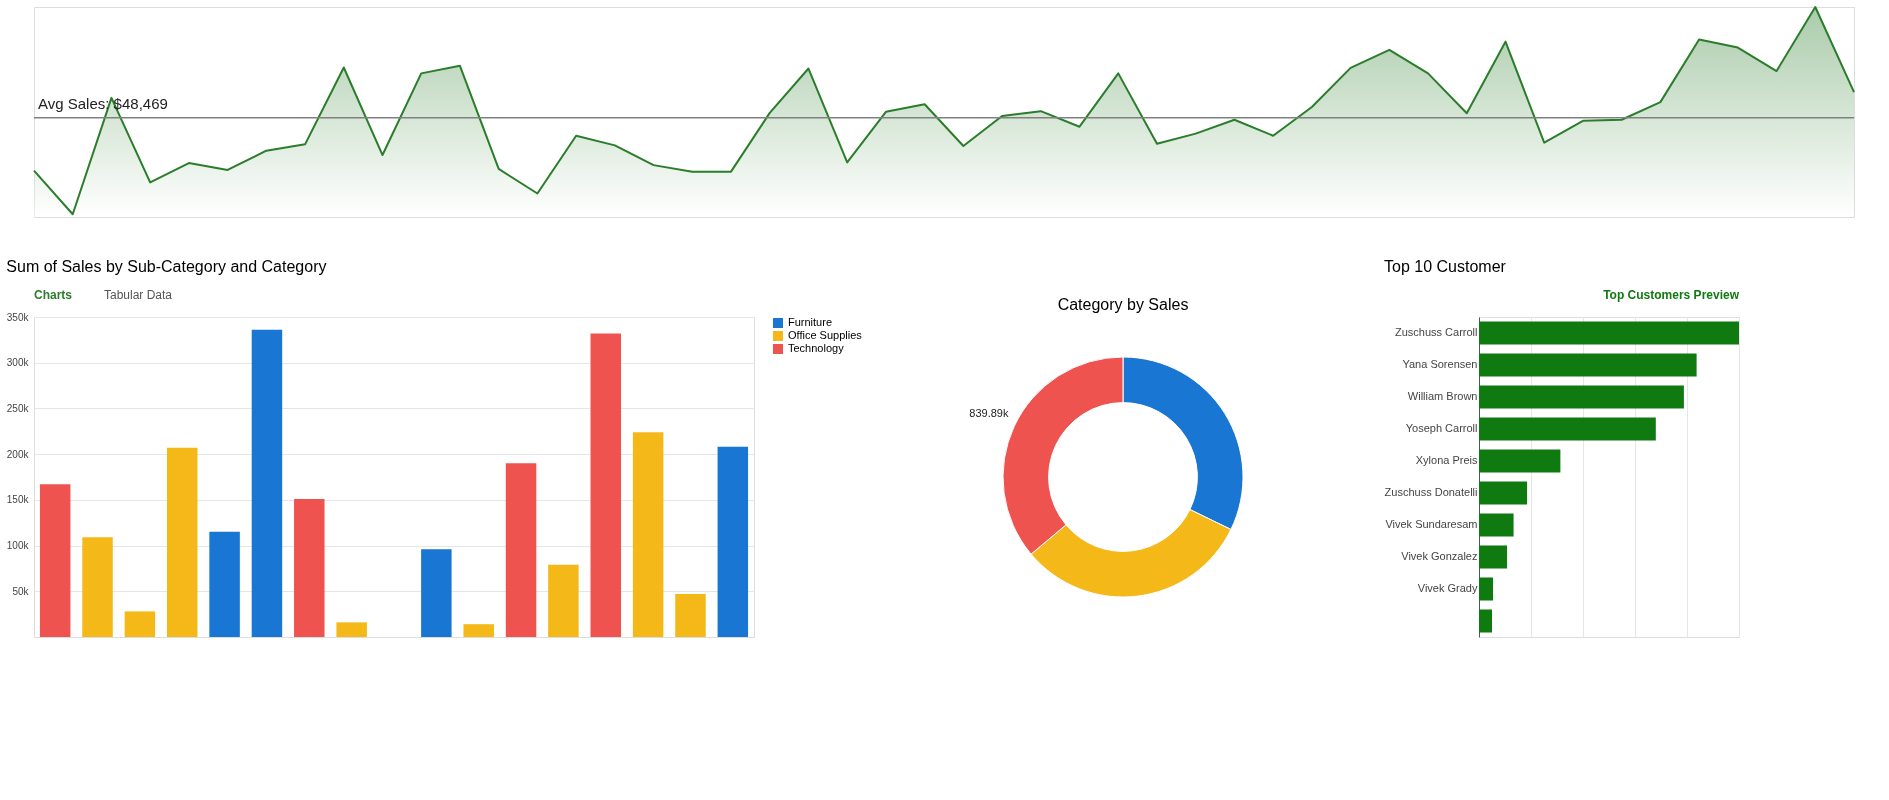  I want to click on y-tick-label: 100k, so click(18, 546).